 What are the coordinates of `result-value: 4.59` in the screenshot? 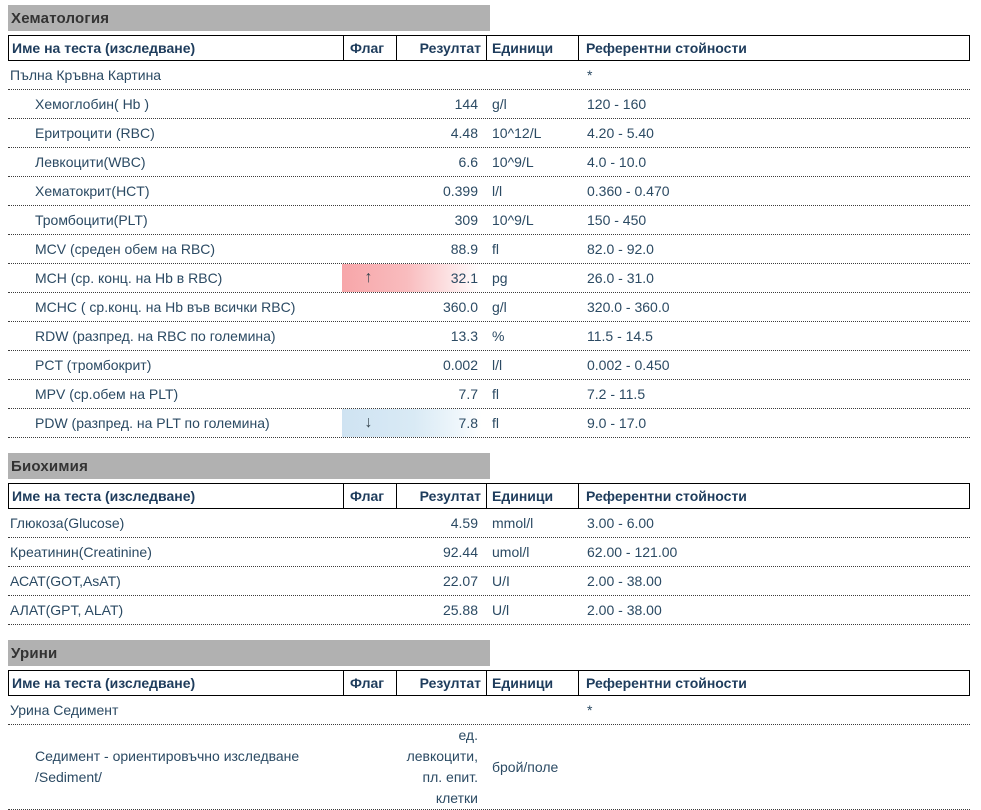 It's located at (464, 523).